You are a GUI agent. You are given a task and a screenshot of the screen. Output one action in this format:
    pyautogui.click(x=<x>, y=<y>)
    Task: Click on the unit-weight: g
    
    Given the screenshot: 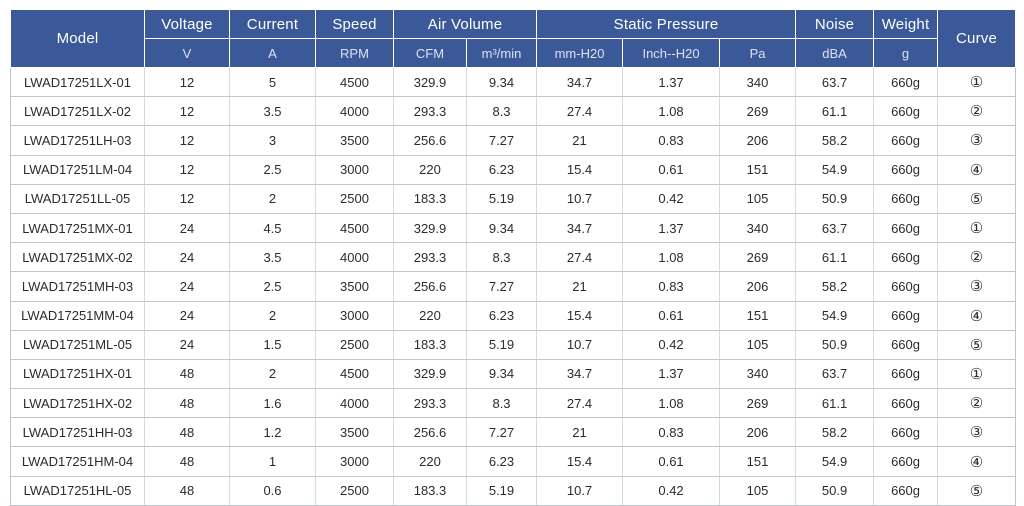 What is the action you would take?
    pyautogui.click(x=906, y=53)
    